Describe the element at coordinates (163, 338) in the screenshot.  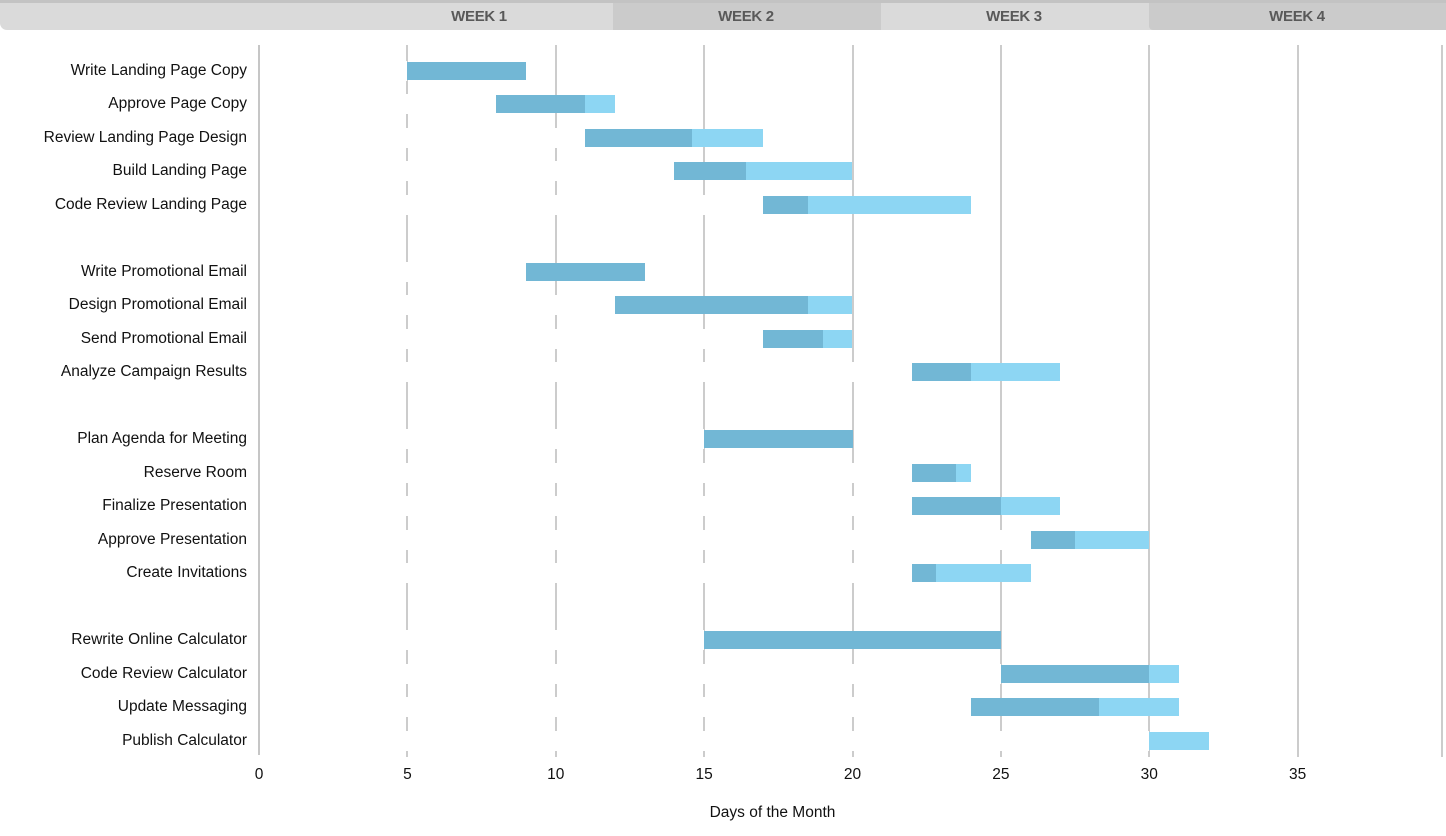
I see `task-label: Send Promotional Email` at that location.